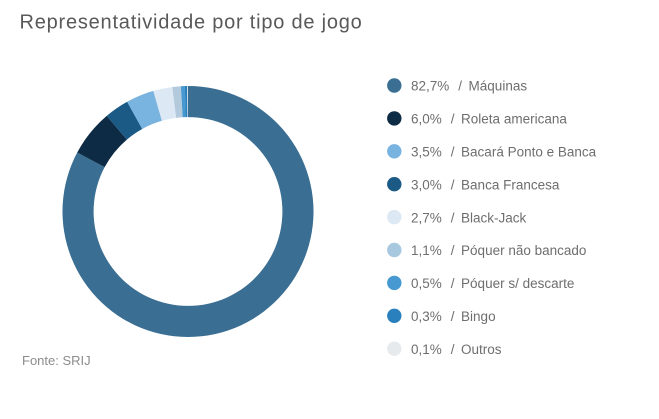  What do you see at coordinates (489, 119) in the screenshot?
I see `svg-text:6,0%/Roleta americana: 6,0% / Roleta americana` at bounding box center [489, 119].